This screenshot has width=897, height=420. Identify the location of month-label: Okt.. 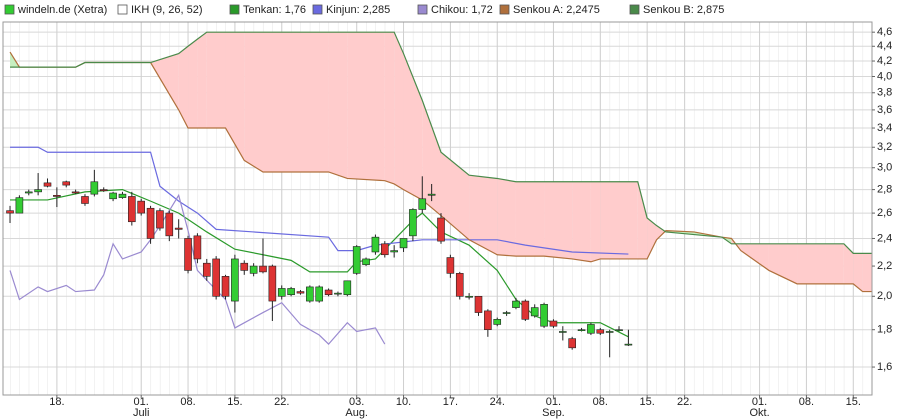
(759, 413).